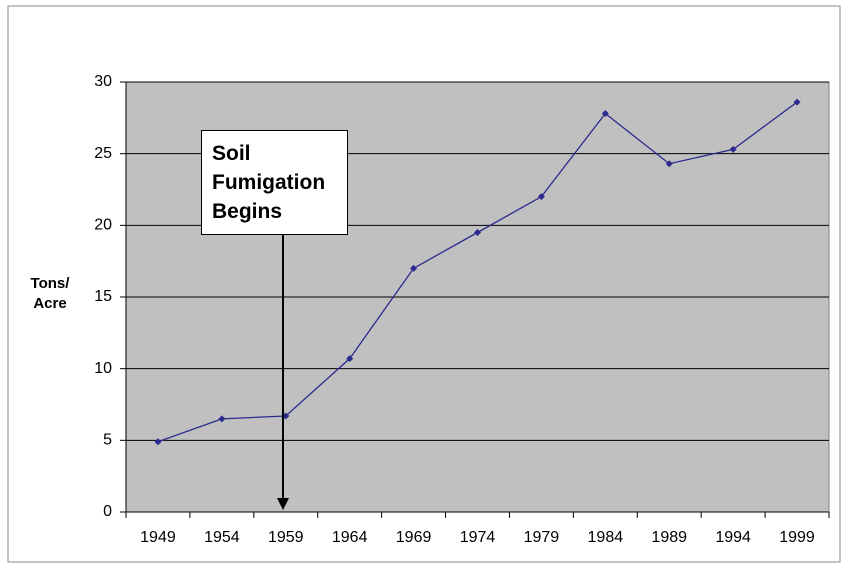 The height and width of the screenshot is (569, 848). What do you see at coordinates (222, 537) in the screenshot?
I see `x-tick-label: 1954` at bounding box center [222, 537].